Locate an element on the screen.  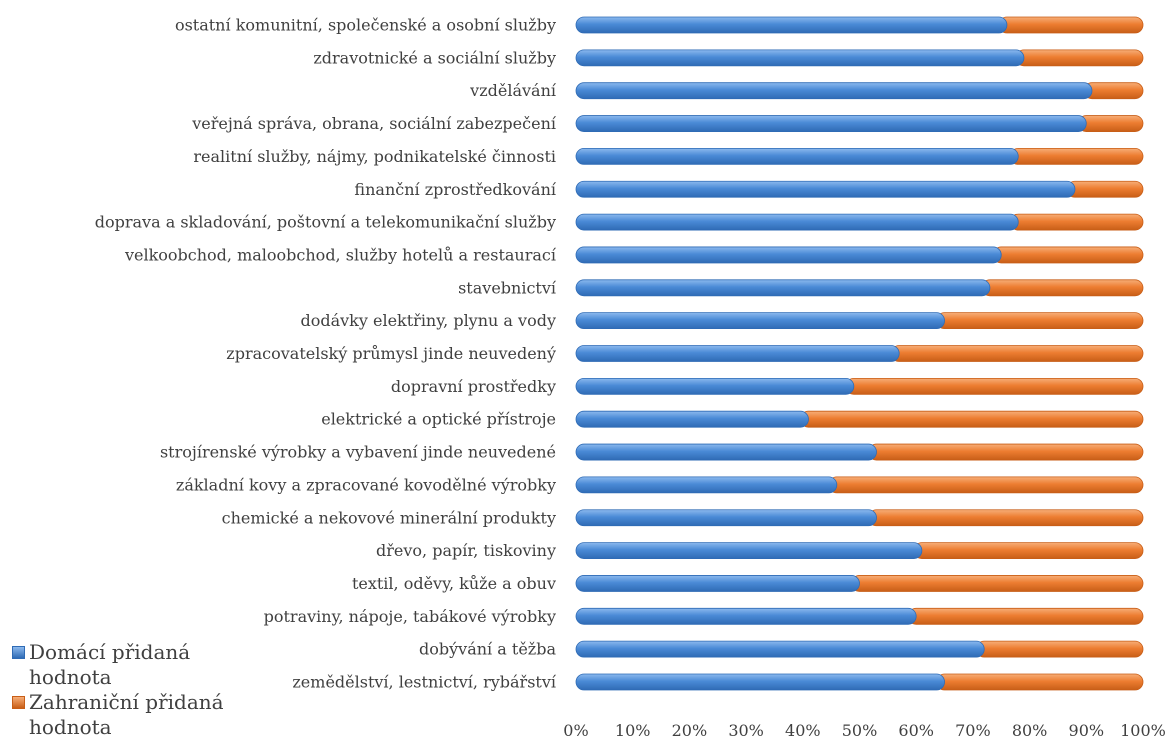
x-tick-label: 40% is located at coordinates (803, 730).